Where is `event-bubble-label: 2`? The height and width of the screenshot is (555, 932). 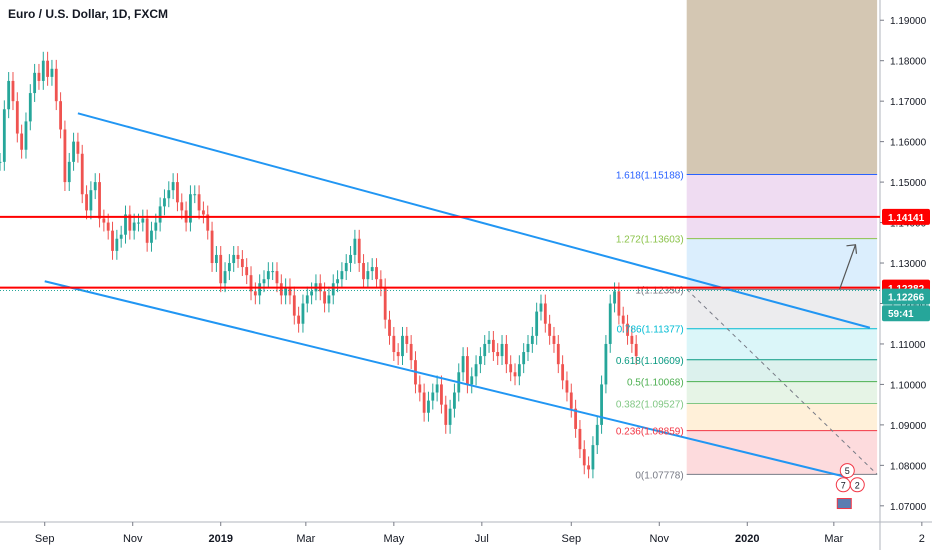 event-bubble-label: 2 is located at coordinates (857, 485).